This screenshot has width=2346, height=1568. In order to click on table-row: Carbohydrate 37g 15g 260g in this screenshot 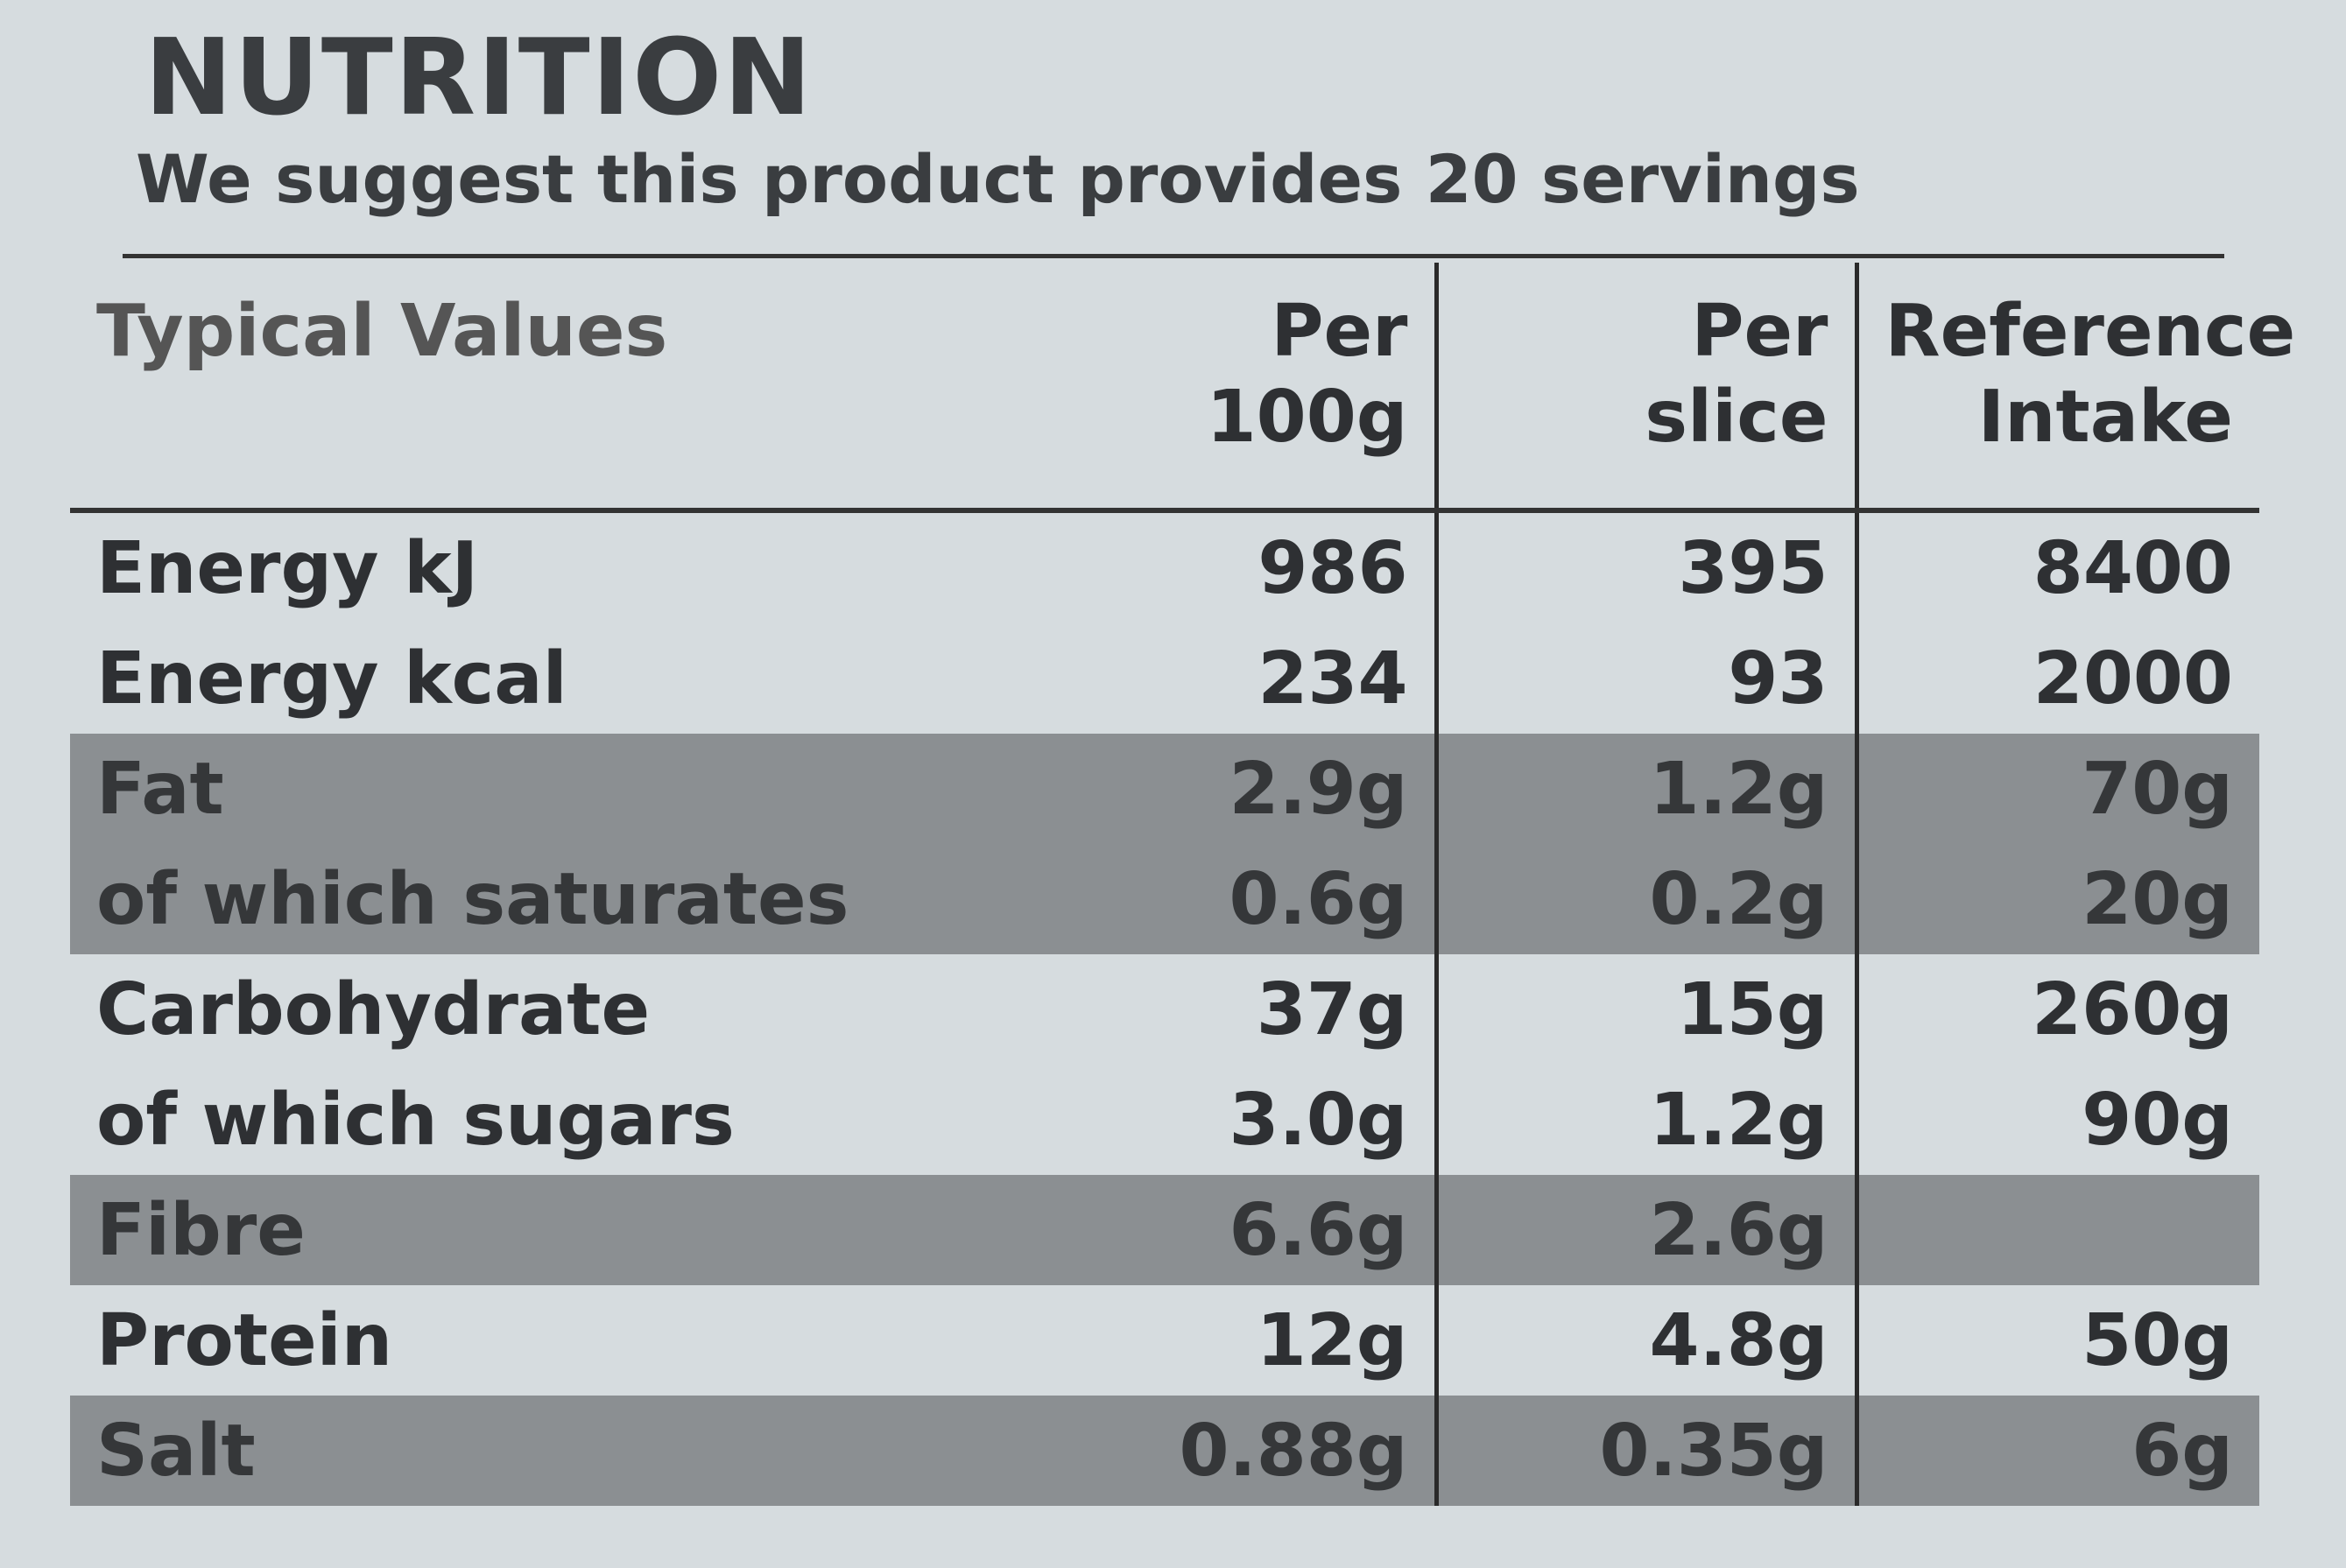, I will do `click(1164, 1010)`.